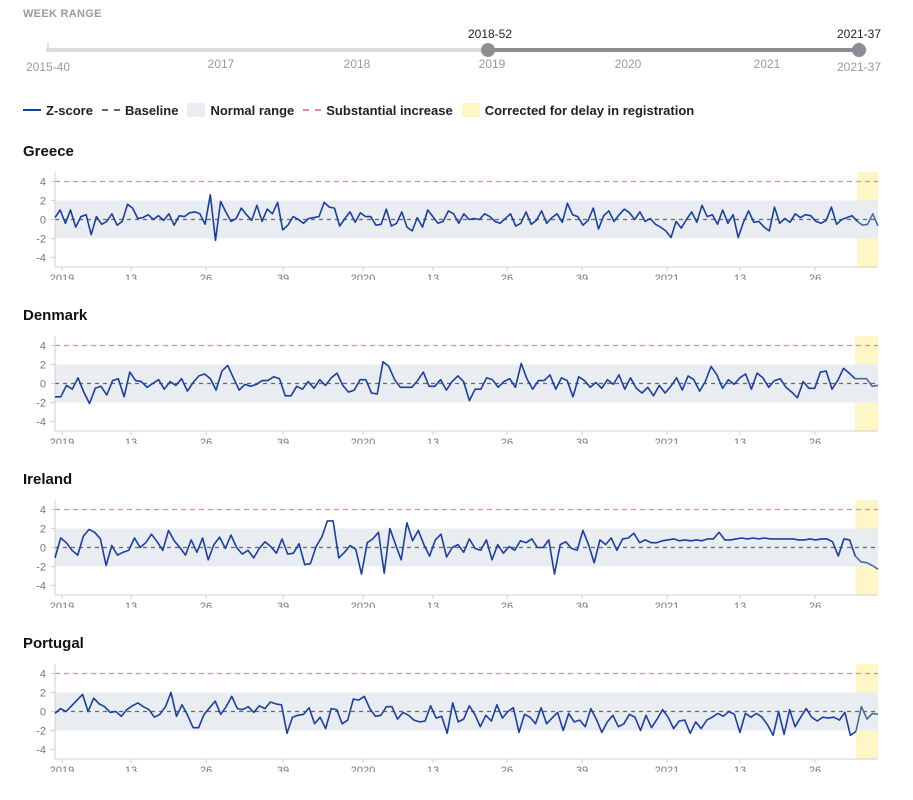 This screenshot has width=913, height=800. Describe the element at coordinates (488, 50) in the screenshot. I see `slider-start-handle` at that location.